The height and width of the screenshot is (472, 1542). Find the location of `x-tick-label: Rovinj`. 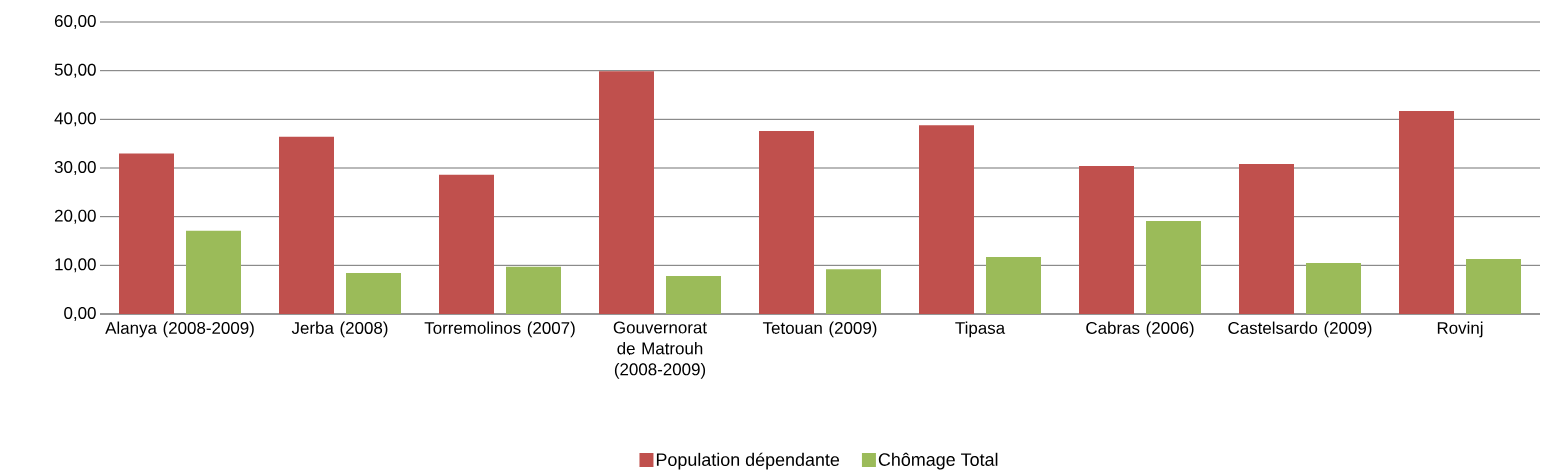

x-tick-label: Rovinj is located at coordinates (1460, 329).